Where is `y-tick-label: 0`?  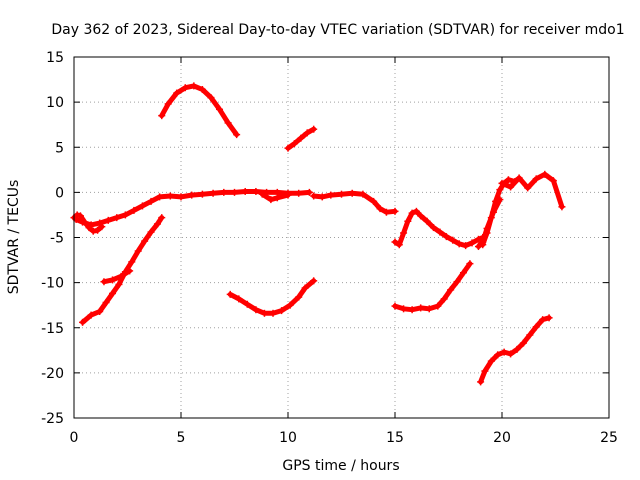 y-tick-label: 0 is located at coordinates (59, 193).